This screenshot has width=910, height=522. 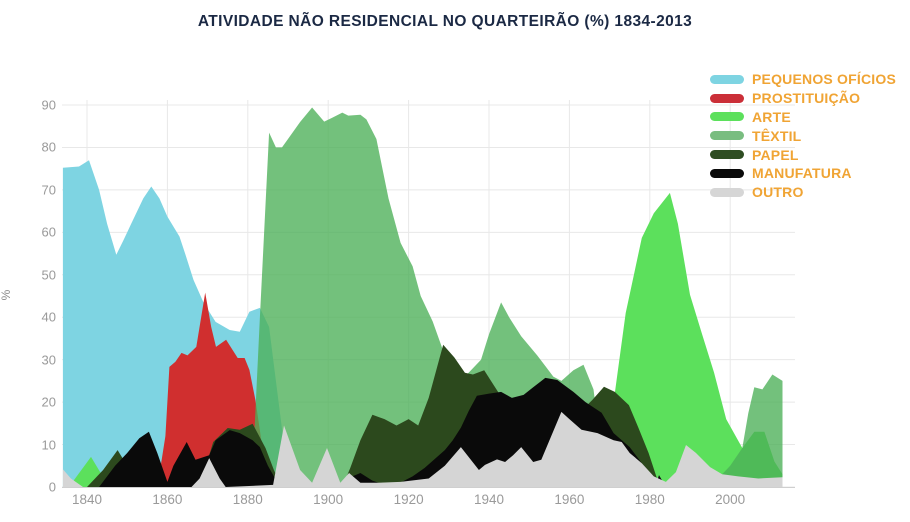 I want to click on legend-label: PAPEL, so click(x=775, y=154).